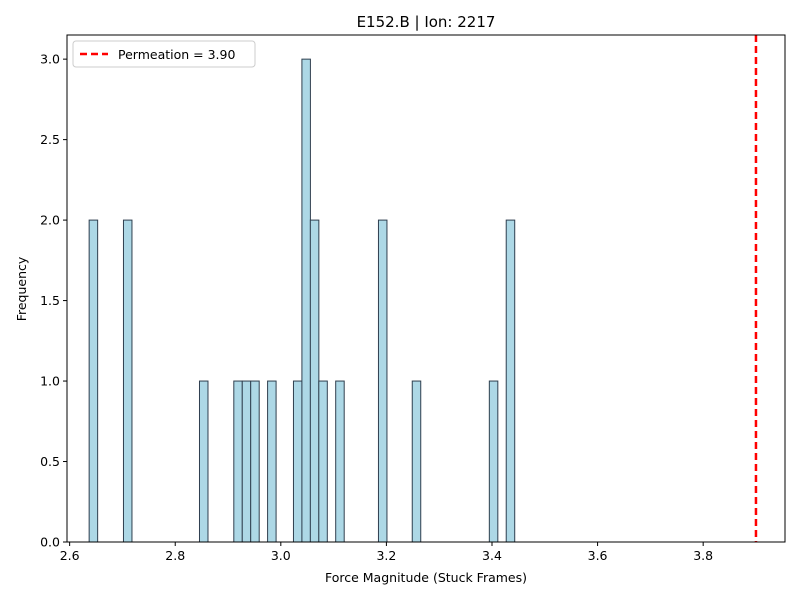  Describe the element at coordinates (50, 461) in the screenshot. I see `y-tick-label: 0.5` at that location.